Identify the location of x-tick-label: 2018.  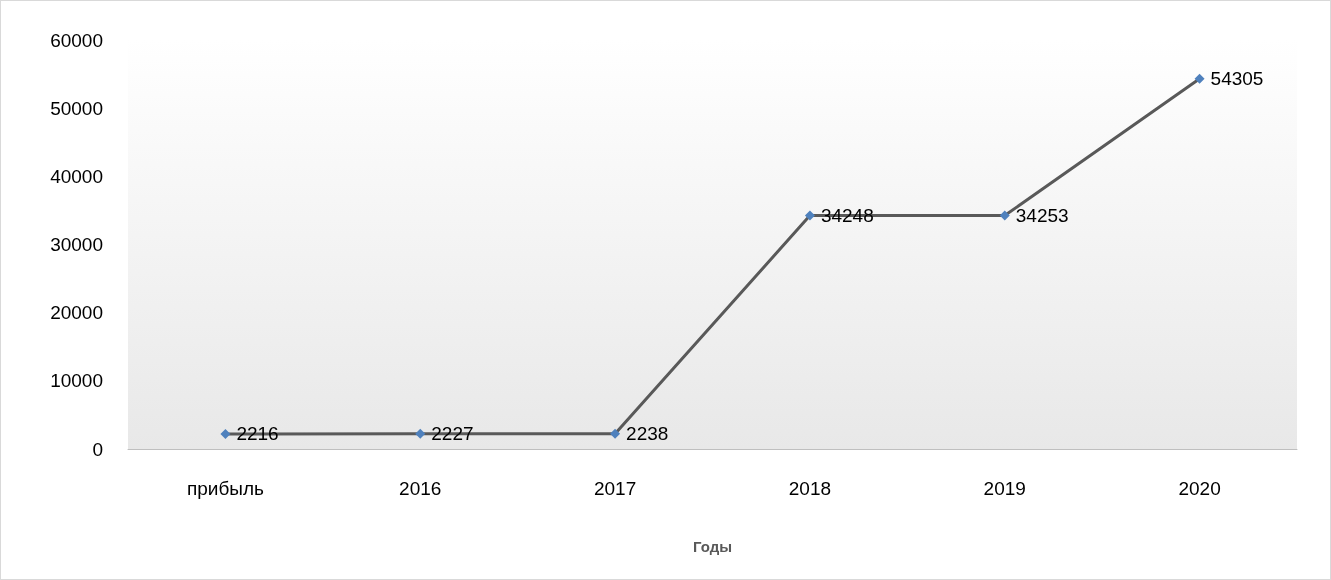
(810, 488).